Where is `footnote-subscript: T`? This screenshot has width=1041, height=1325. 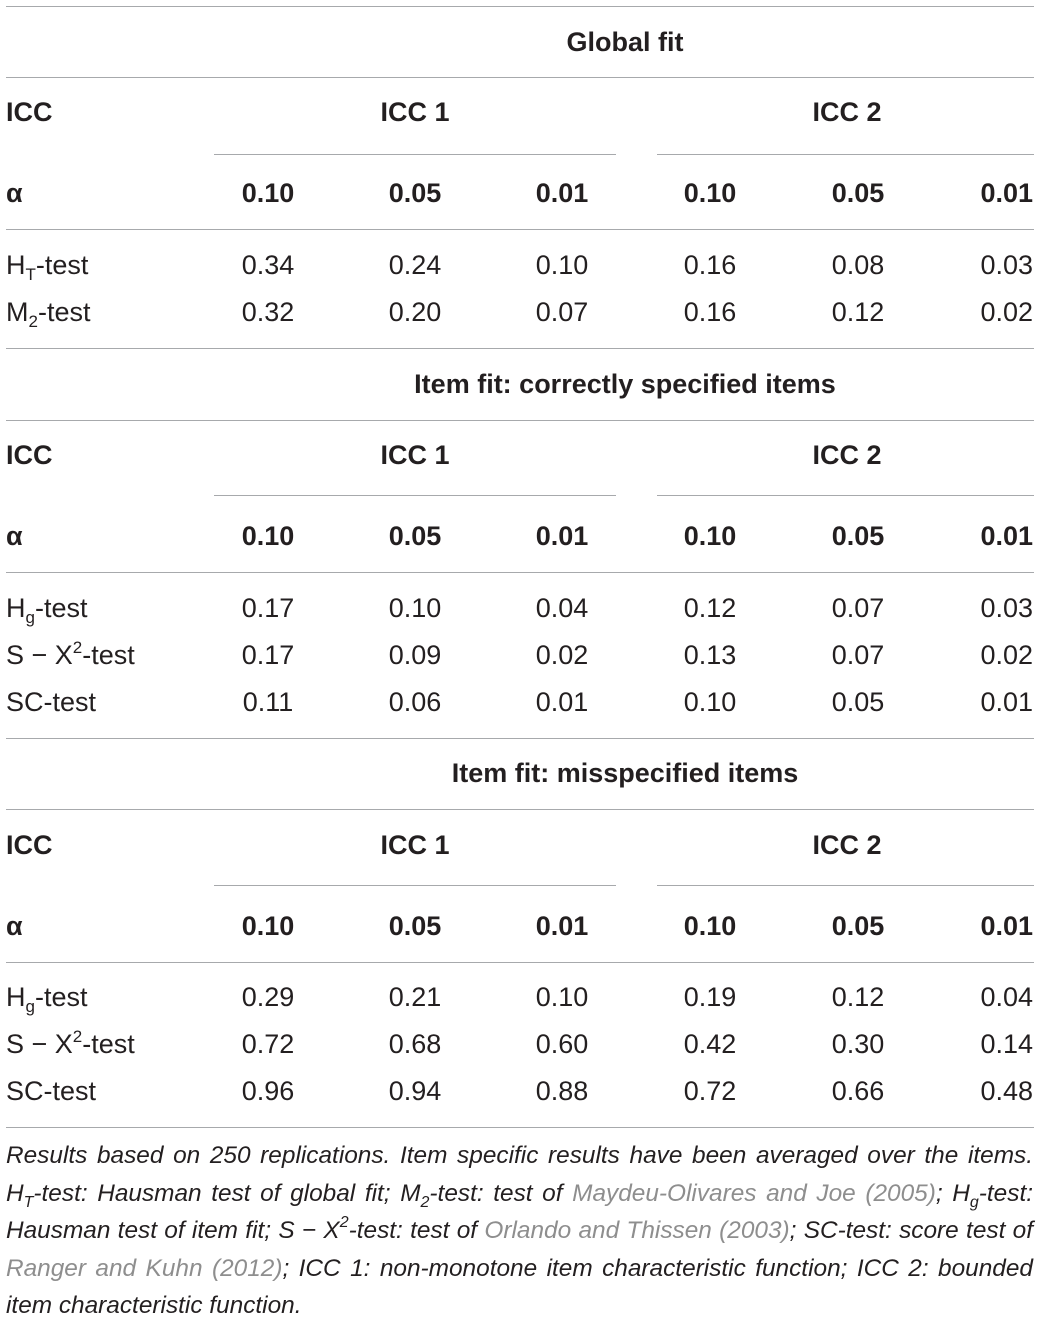 footnote-subscript: T is located at coordinates (28, 1202).